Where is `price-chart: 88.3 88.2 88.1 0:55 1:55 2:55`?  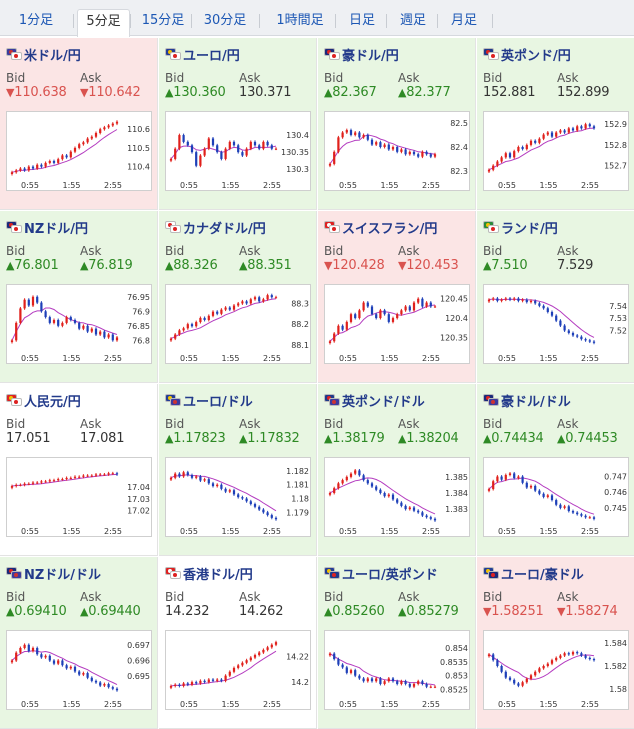 price-chart: 88.3 88.2 88.1 0:55 1:55 2:55 is located at coordinates (238, 324).